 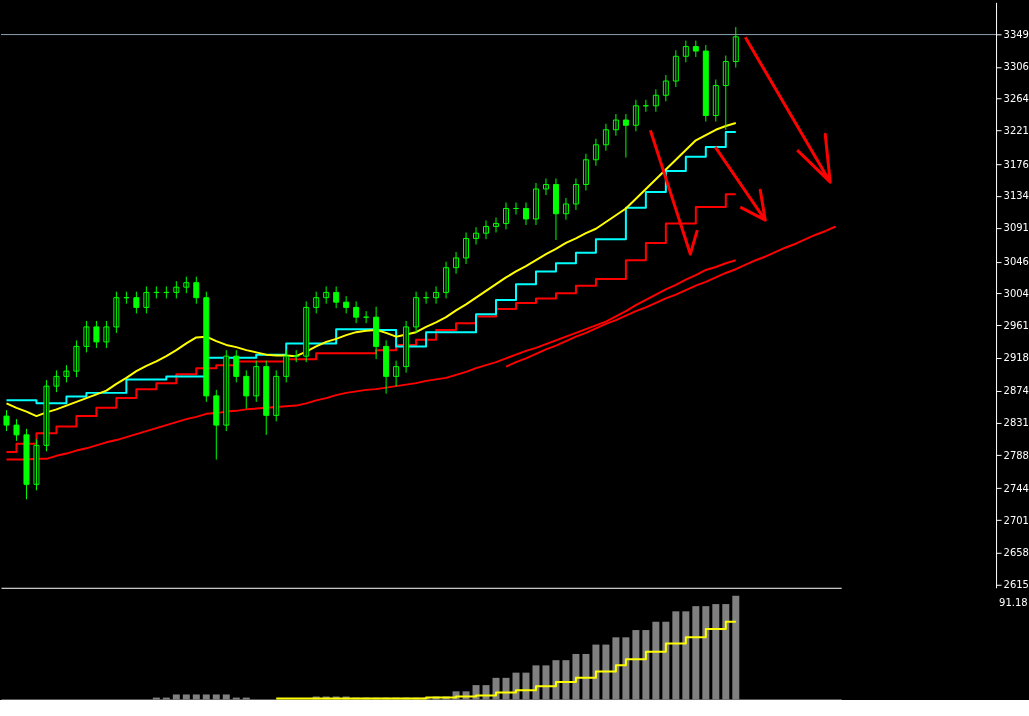 I want to click on y-tick-label: 2874, so click(x=1016, y=391).